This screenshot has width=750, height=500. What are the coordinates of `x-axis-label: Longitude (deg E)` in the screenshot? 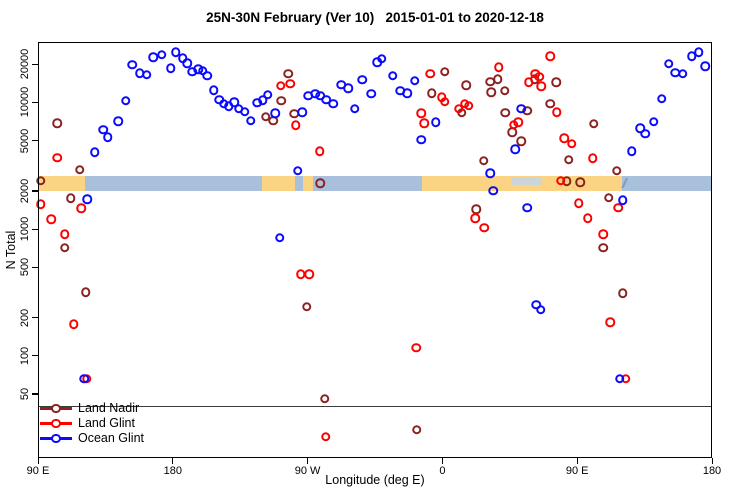 It's located at (375, 480).